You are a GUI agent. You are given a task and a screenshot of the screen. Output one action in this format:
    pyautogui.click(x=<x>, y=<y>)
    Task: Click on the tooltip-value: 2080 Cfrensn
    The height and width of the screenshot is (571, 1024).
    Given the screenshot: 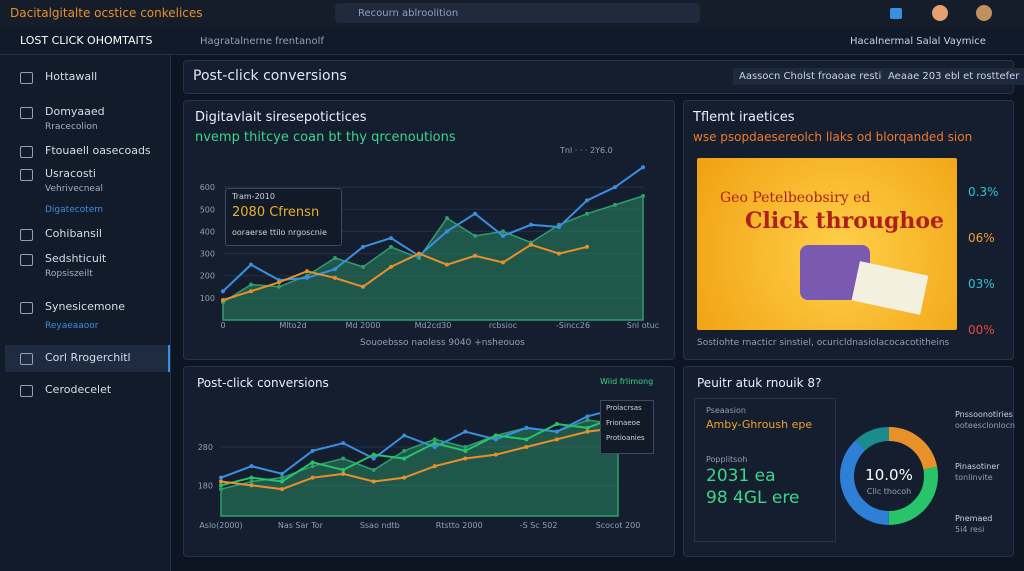 What is the action you would take?
    pyautogui.click(x=276, y=212)
    